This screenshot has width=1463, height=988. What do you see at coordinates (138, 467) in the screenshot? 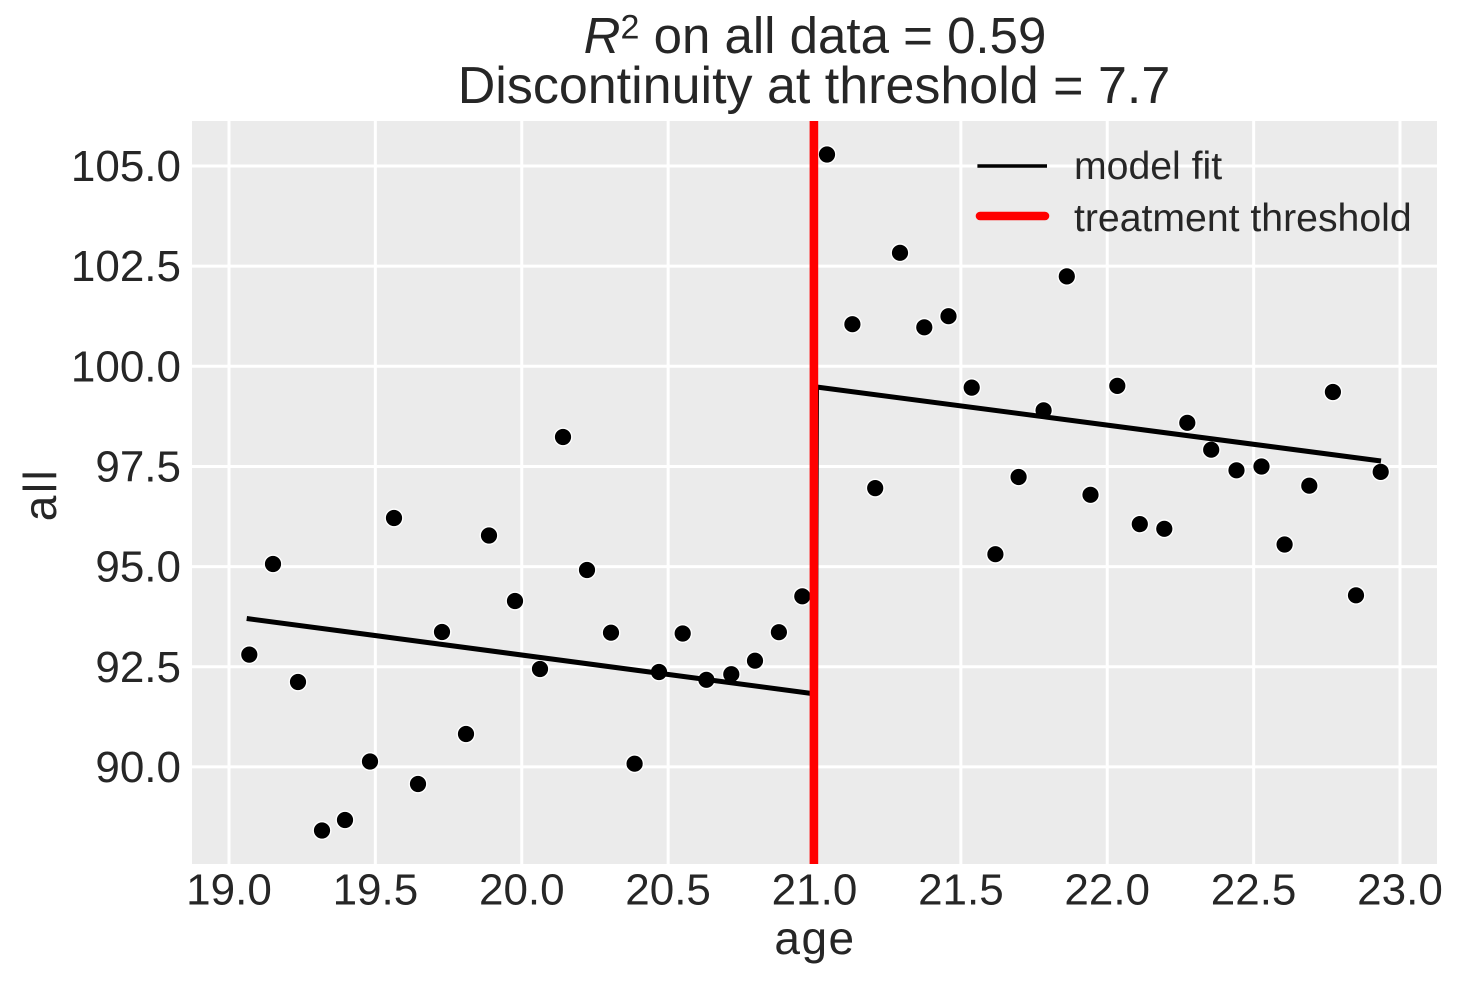
I see `svg-text: 97.5` at bounding box center [138, 467].